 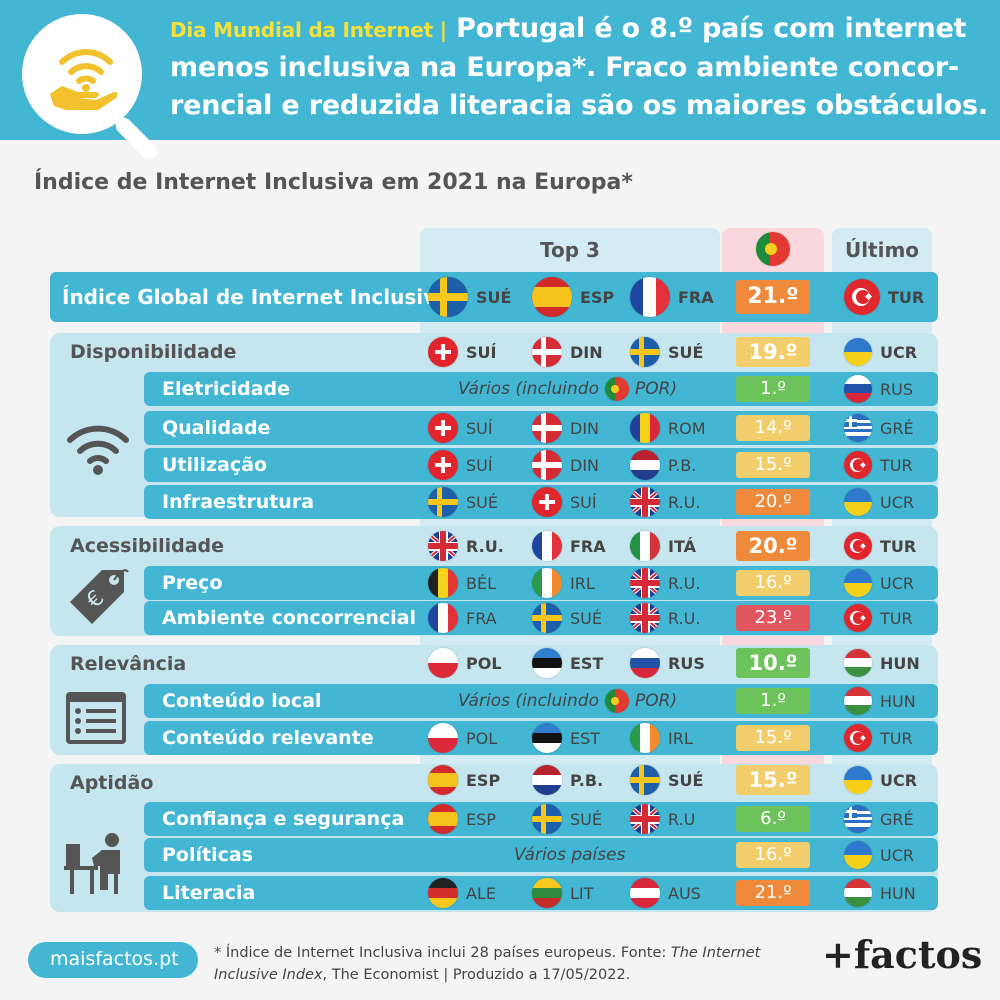 I want to click on country-code: RUS, so click(x=896, y=389).